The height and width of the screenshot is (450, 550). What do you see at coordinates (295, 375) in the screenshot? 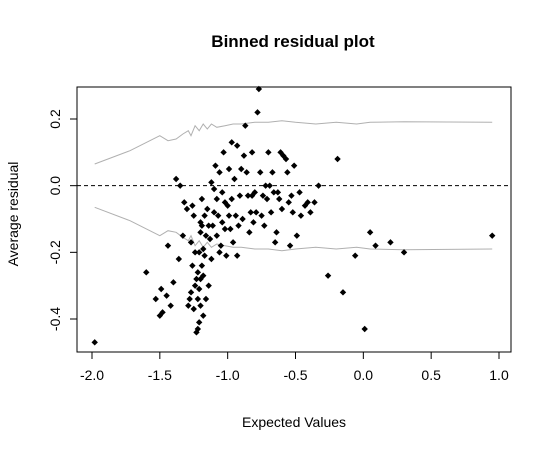
I see `x-tick-label: -0.5` at bounding box center [295, 375].